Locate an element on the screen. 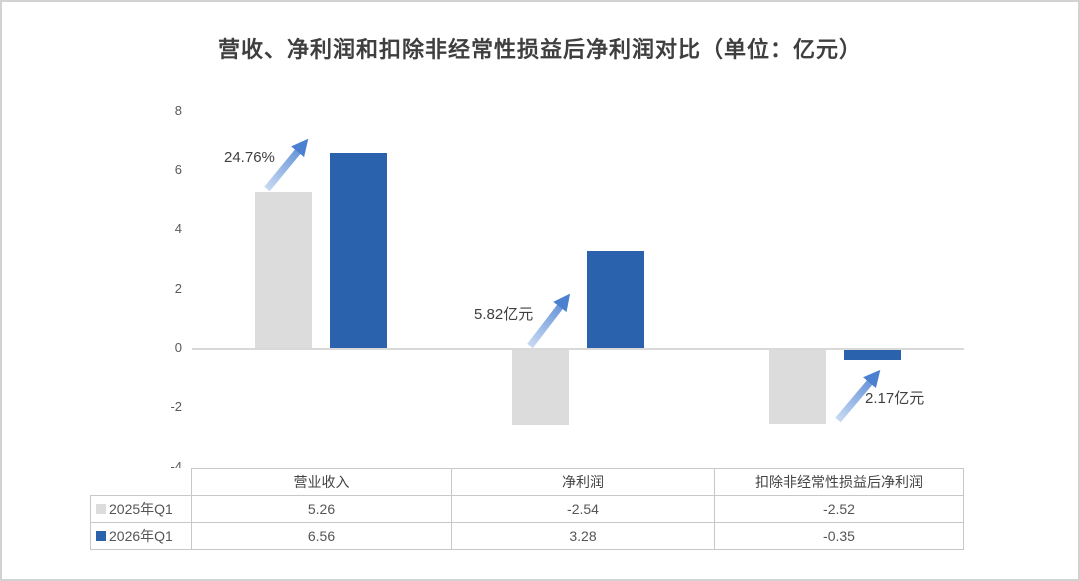 The height and width of the screenshot is (581, 1080). legend-swatch-2025q1 is located at coordinates (101, 509).